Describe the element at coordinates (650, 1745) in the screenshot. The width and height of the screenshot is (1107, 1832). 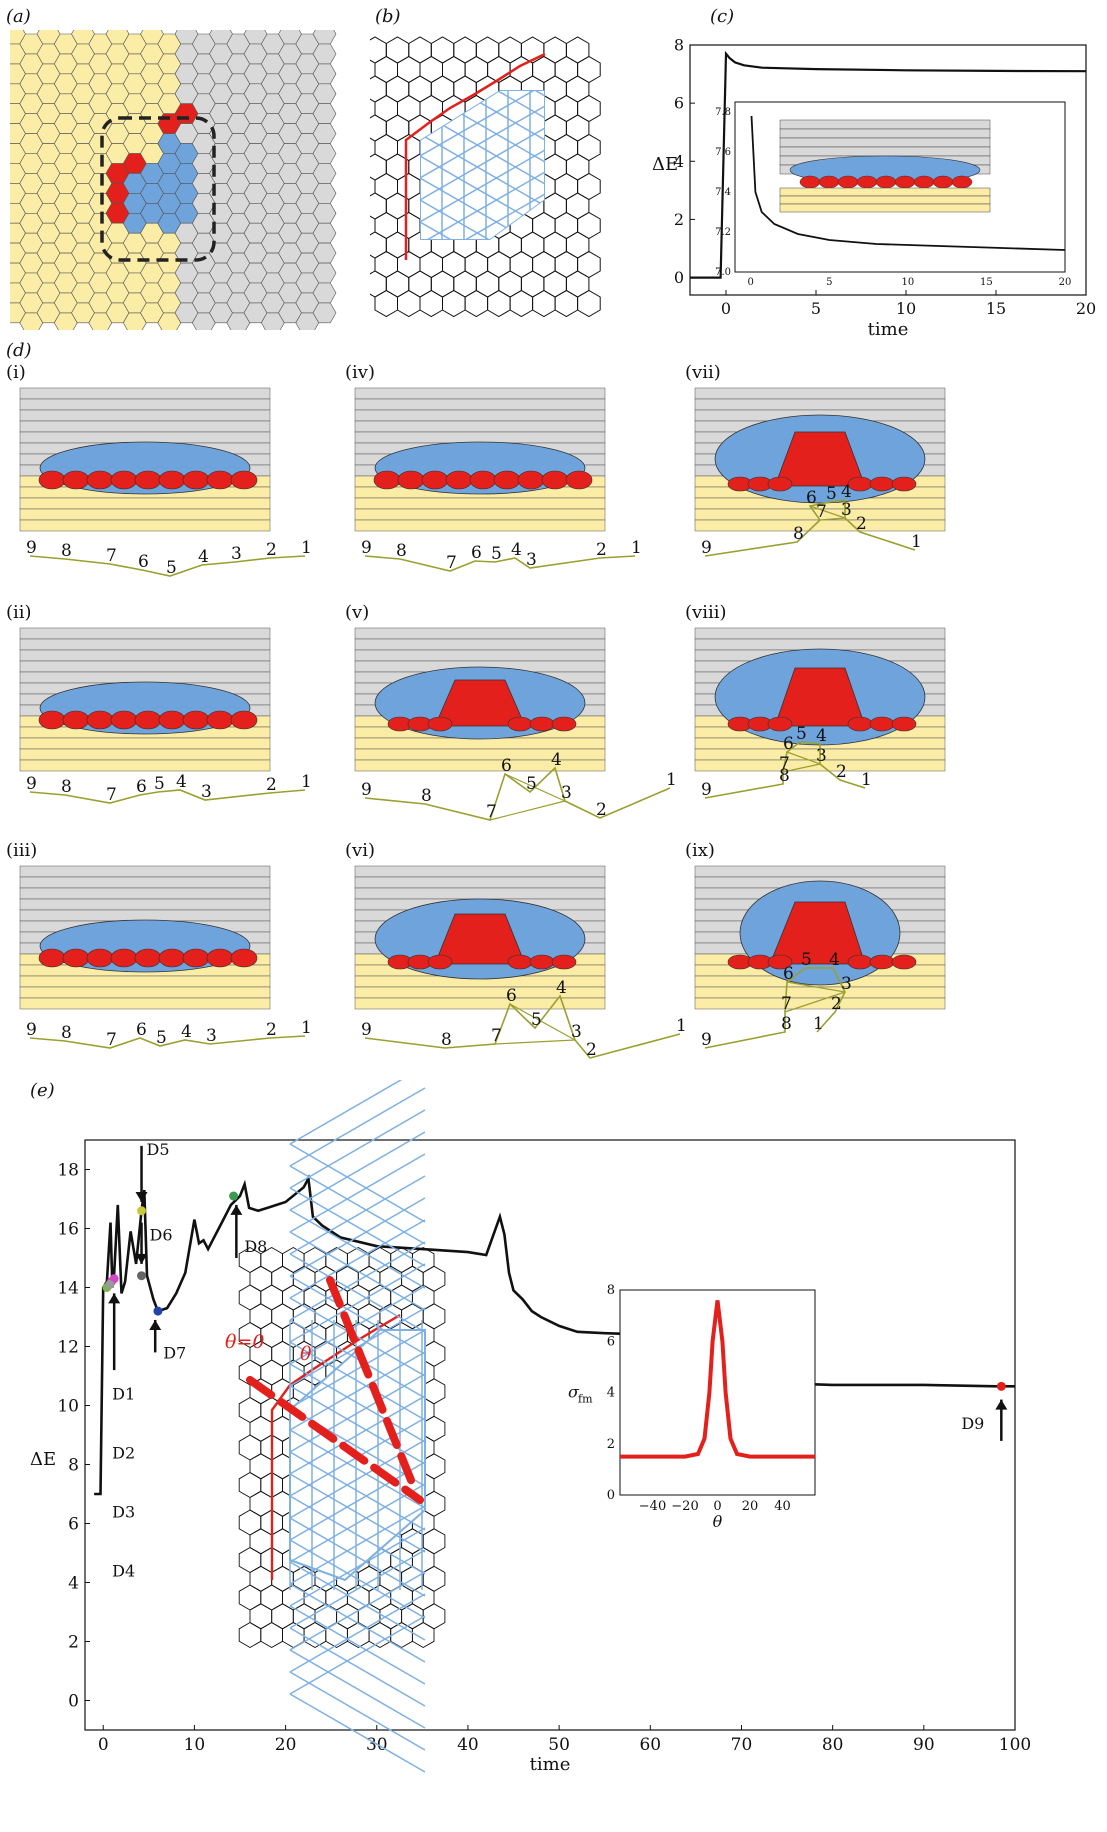
I see `x-tick-label: 60` at that location.